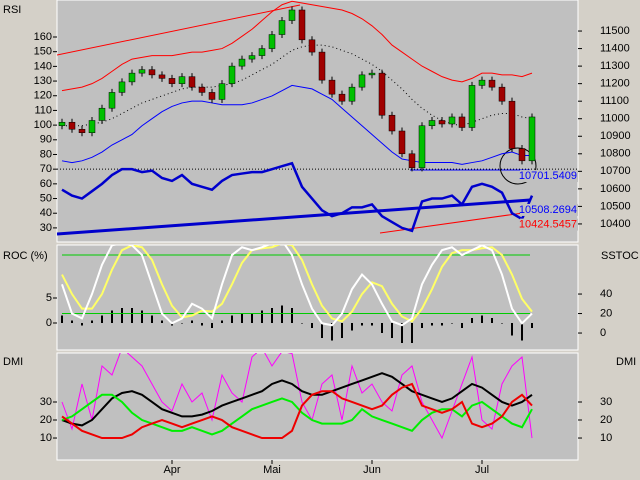 The width and height of the screenshot is (640, 480). What do you see at coordinates (46, 213) in the screenshot?
I see `y-tick-label: 40` at bounding box center [46, 213].